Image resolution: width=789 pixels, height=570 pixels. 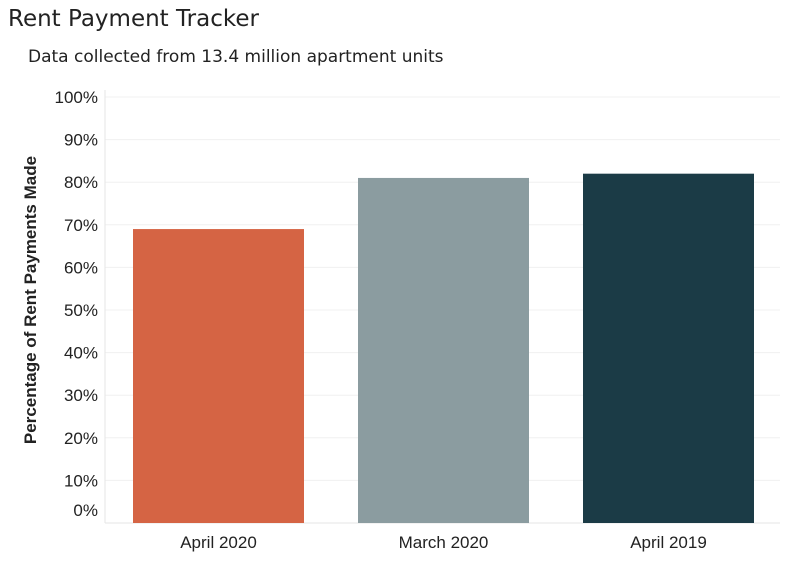 I want to click on x-tick-label: March 2020, so click(x=444, y=542).